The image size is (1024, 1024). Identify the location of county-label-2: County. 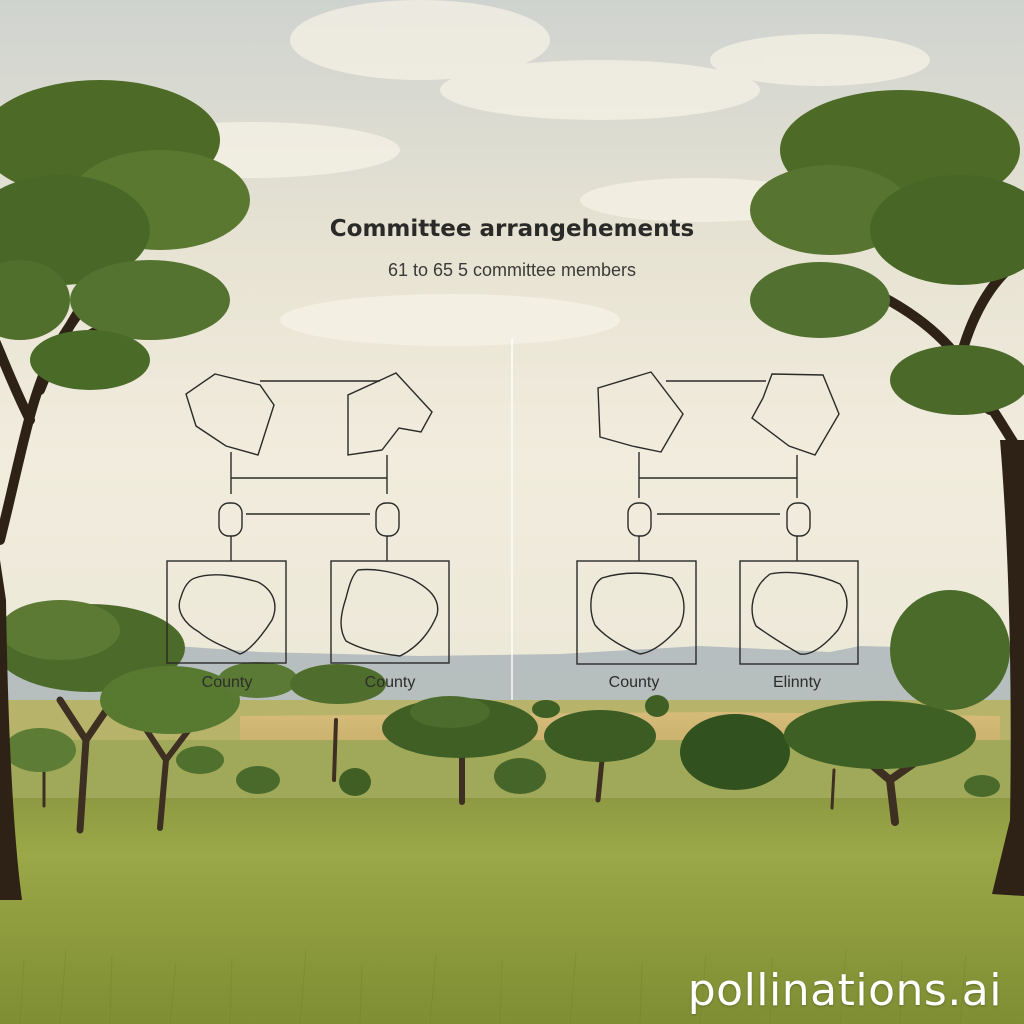
(390, 682).